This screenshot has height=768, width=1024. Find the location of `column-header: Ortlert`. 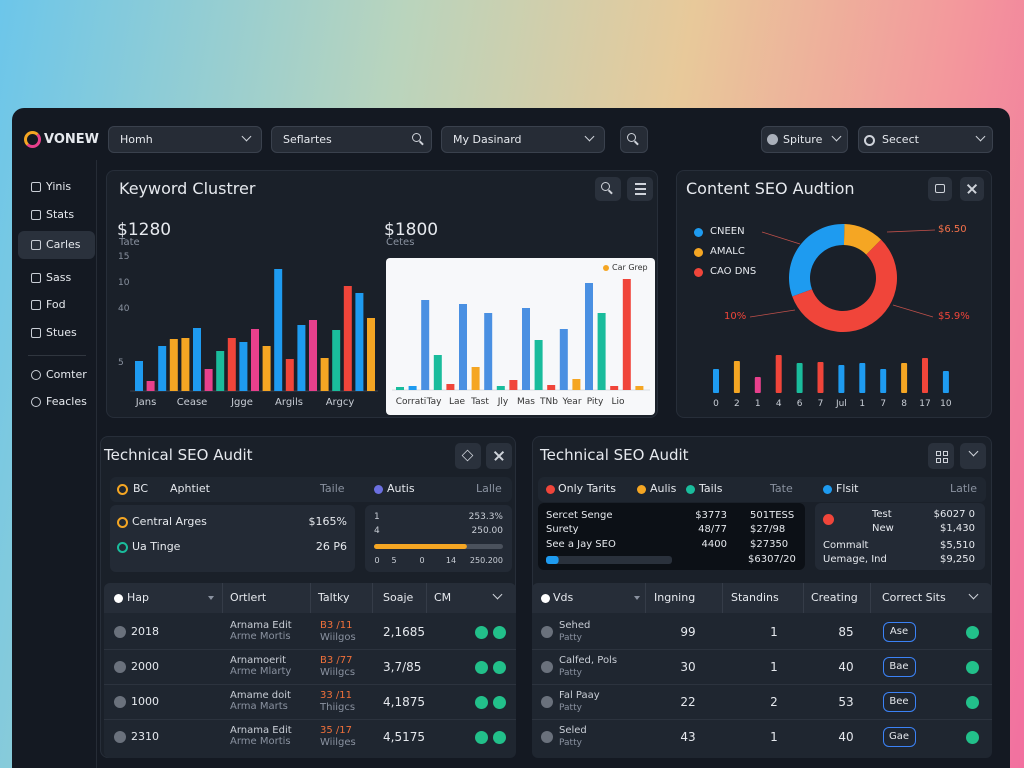

column-header: Ortlert is located at coordinates (248, 597).